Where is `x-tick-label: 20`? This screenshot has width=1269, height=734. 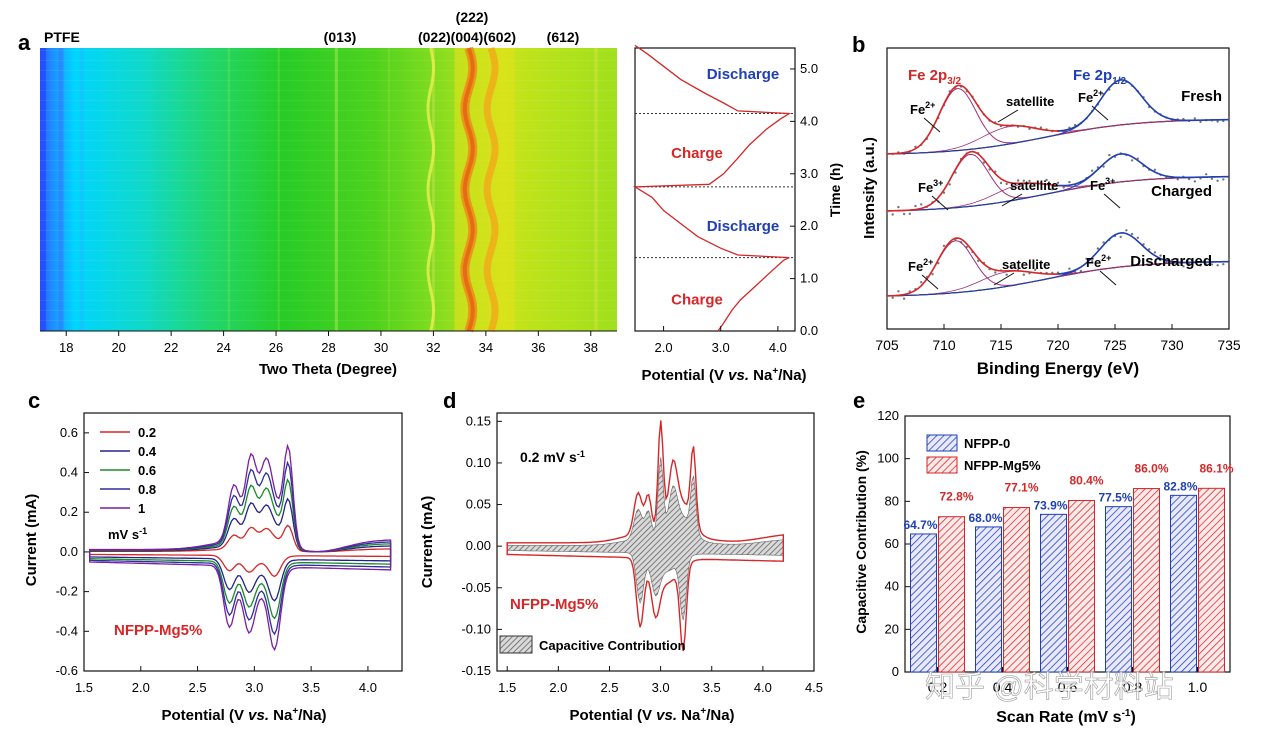 x-tick-label: 20 is located at coordinates (118, 347).